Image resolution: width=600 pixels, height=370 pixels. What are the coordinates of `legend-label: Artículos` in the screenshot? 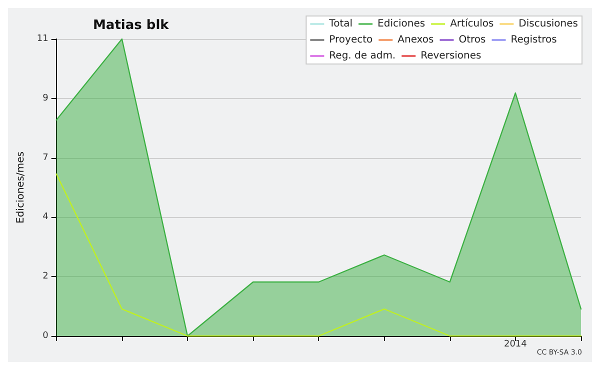 It's located at (472, 24).